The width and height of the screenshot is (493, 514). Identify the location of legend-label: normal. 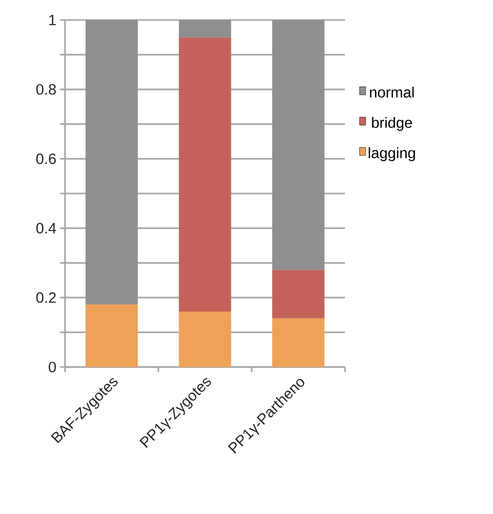
(392, 92).